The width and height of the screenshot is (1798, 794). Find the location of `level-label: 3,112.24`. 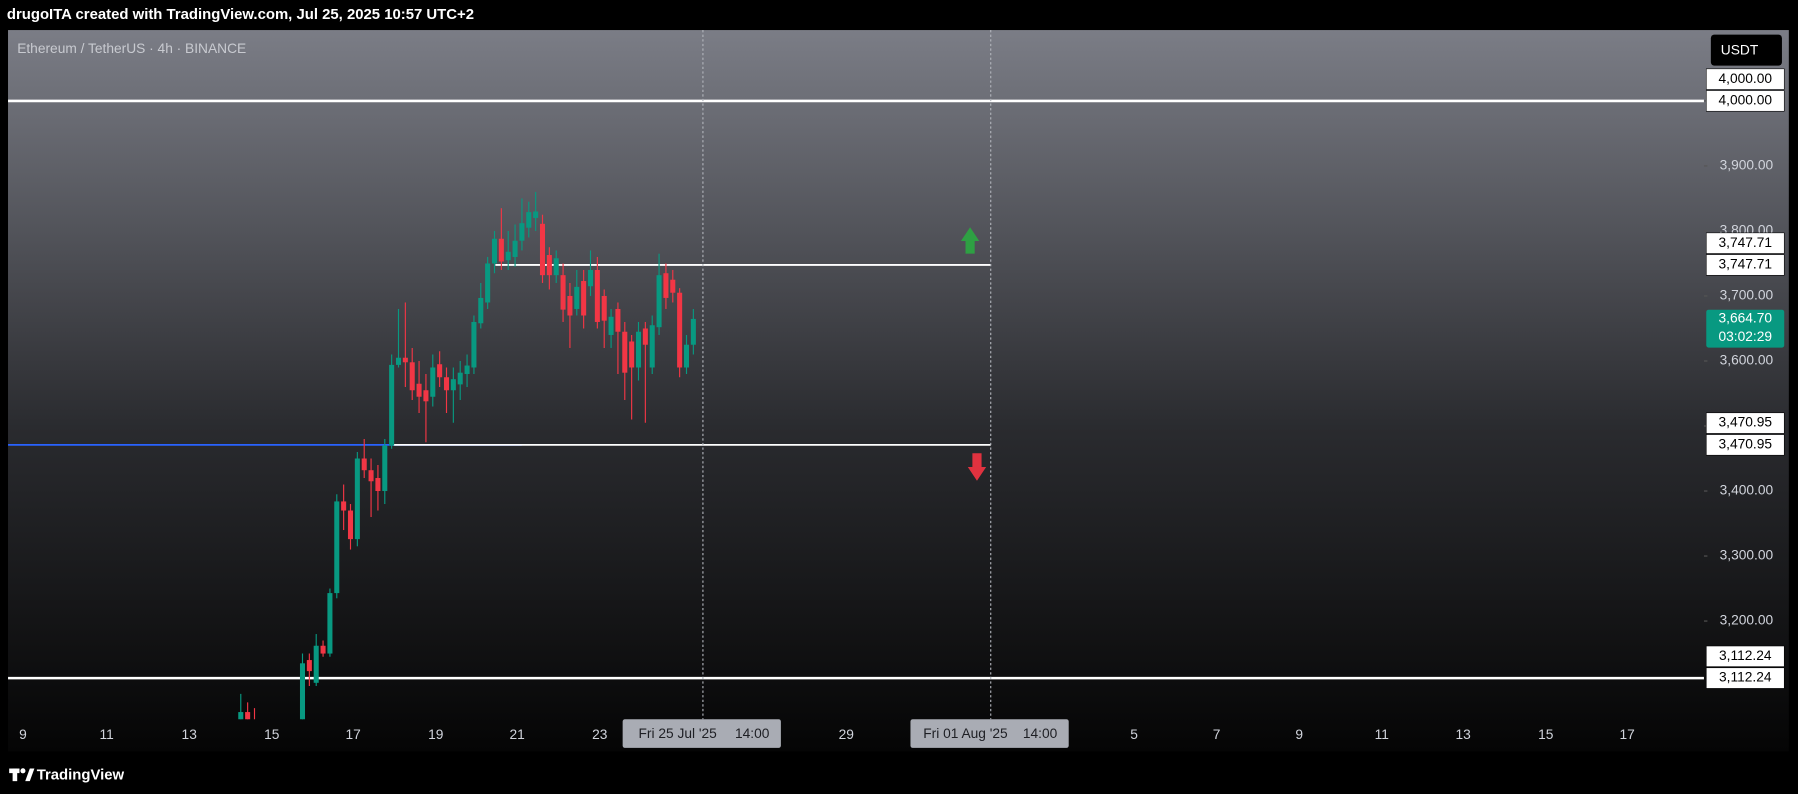

level-label: 3,112.24 is located at coordinates (1745, 677).